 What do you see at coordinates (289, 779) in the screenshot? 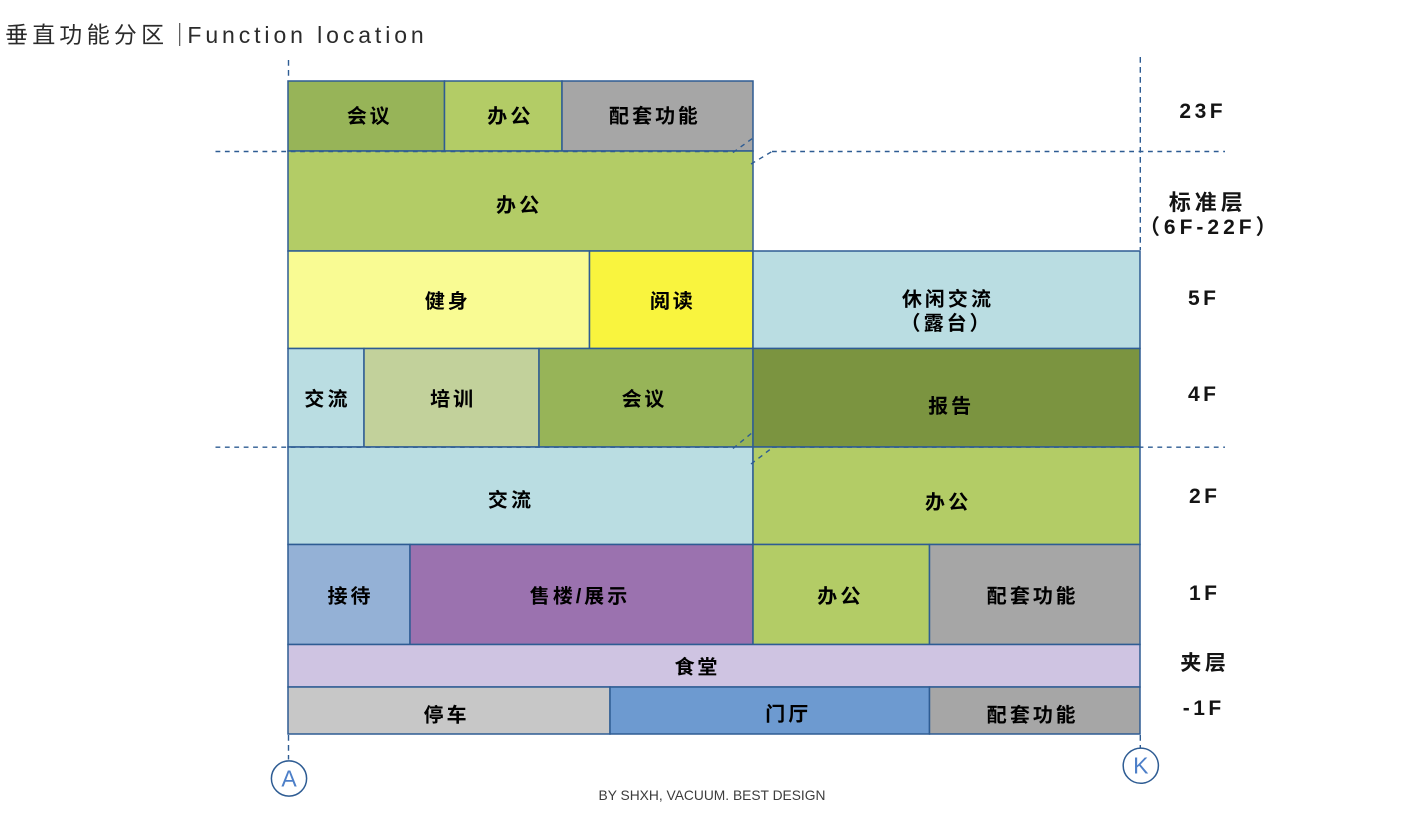
I see `svg-text: A` at bounding box center [289, 779].